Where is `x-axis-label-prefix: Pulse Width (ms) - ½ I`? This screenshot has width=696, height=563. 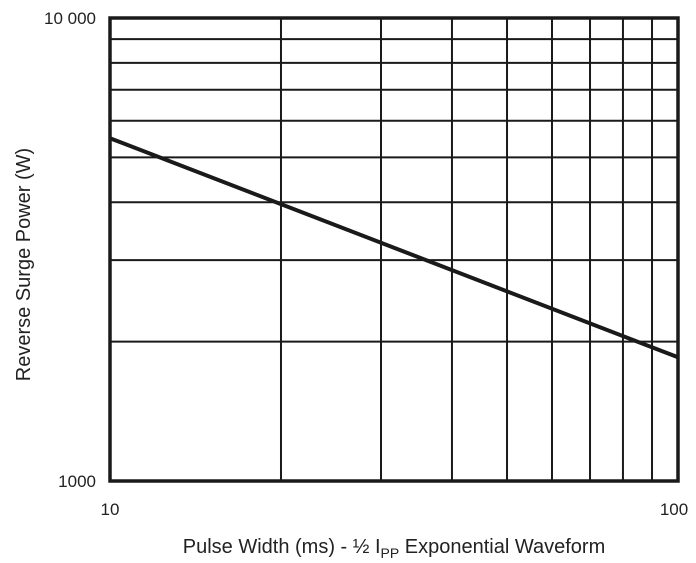 x-axis-label-prefix: Pulse Width (ms) - ½ I is located at coordinates (282, 547).